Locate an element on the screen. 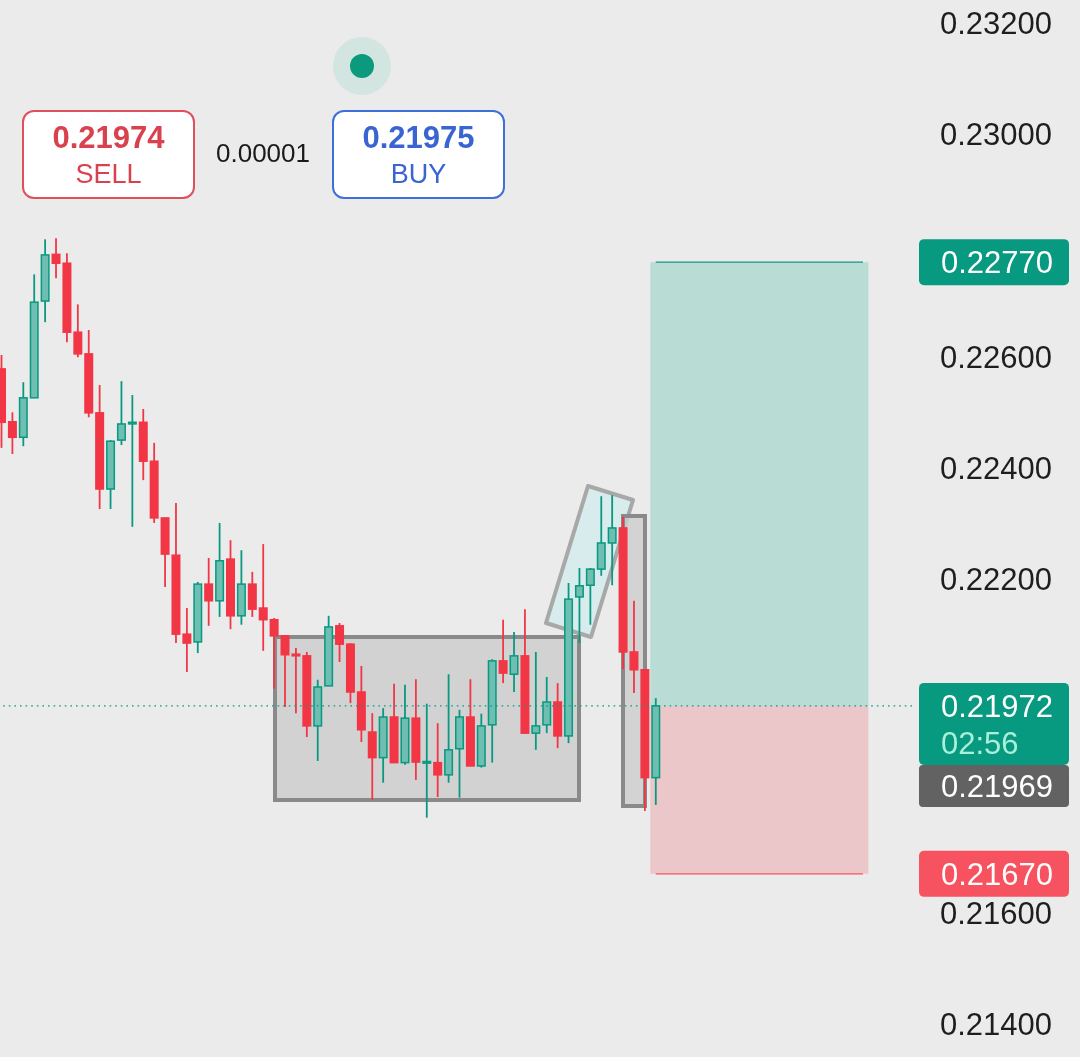 Image resolution: width=1080 pixels, height=1057 pixels. buy-button: 0.21975 BUY is located at coordinates (418, 154).